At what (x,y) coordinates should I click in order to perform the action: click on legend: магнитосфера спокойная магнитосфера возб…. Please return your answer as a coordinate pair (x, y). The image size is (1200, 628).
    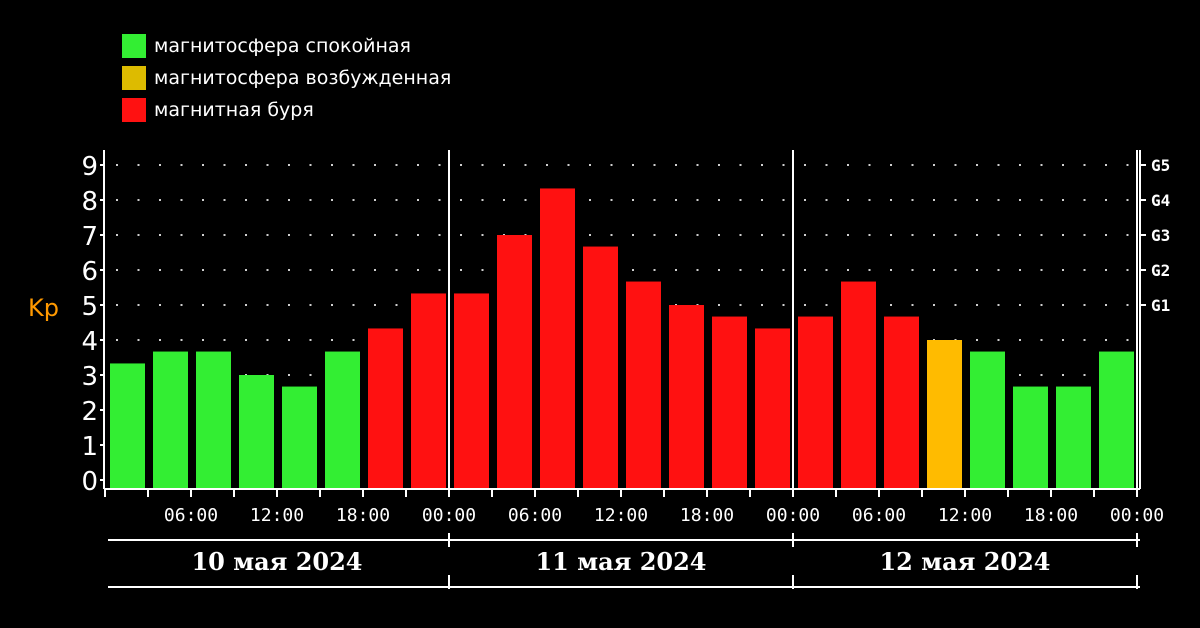
    Looking at the image, I should click on (286, 78).